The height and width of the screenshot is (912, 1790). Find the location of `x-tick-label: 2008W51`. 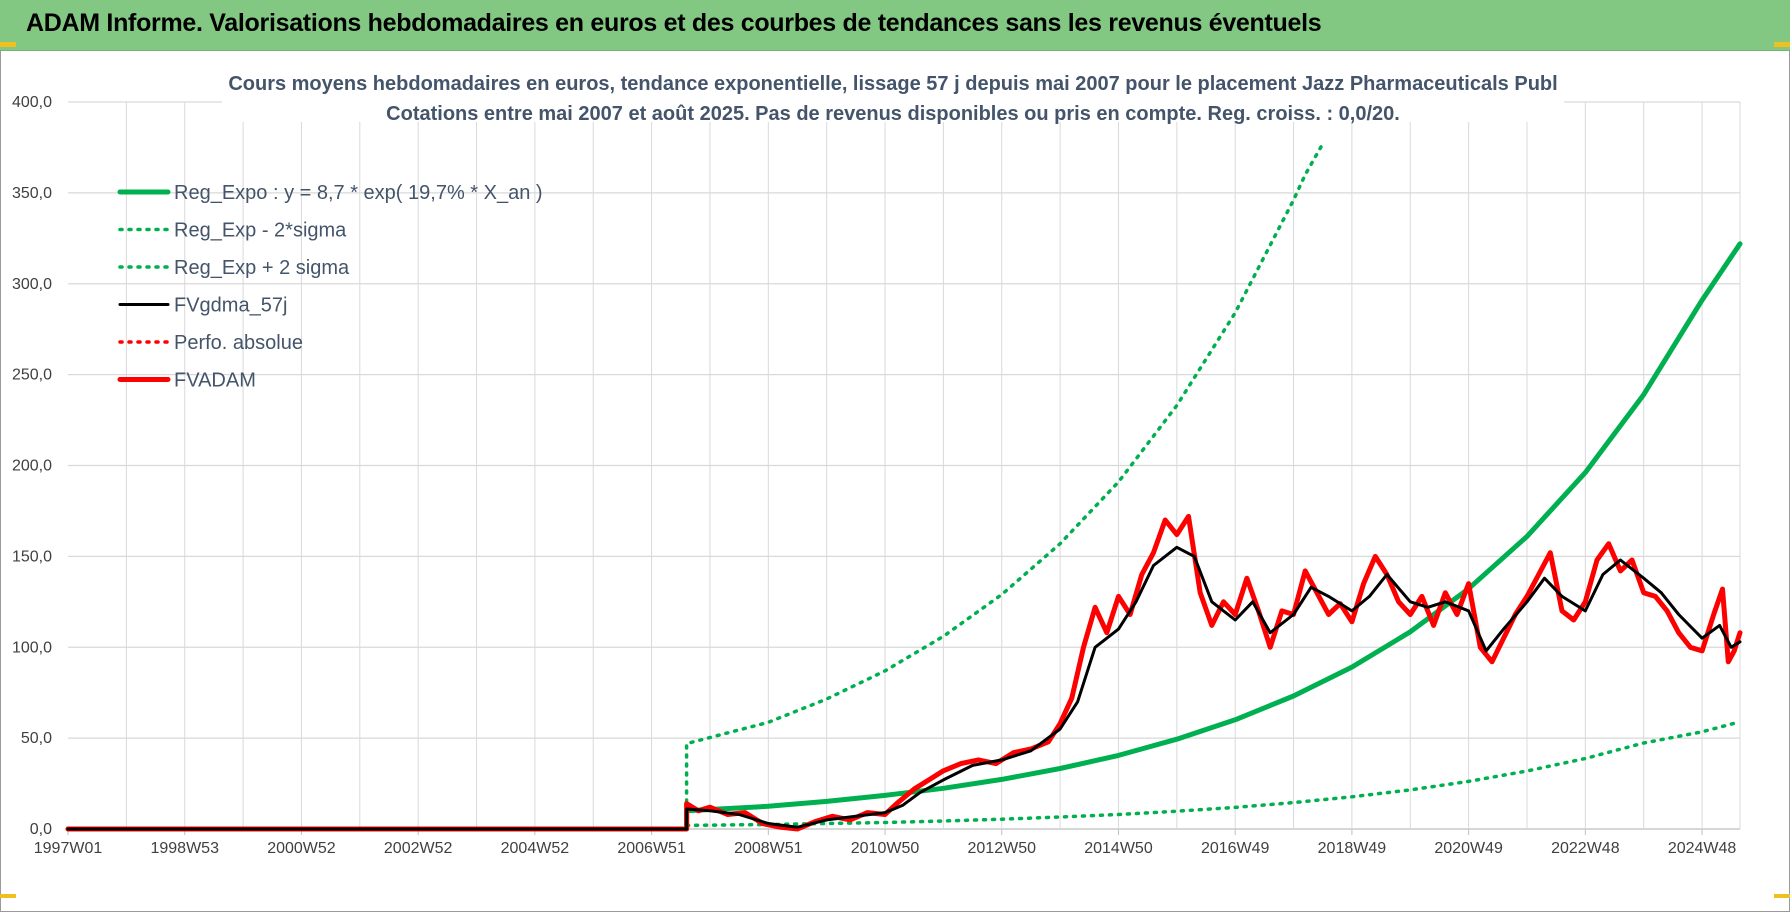

x-tick-label: 2008W51 is located at coordinates (768, 848).